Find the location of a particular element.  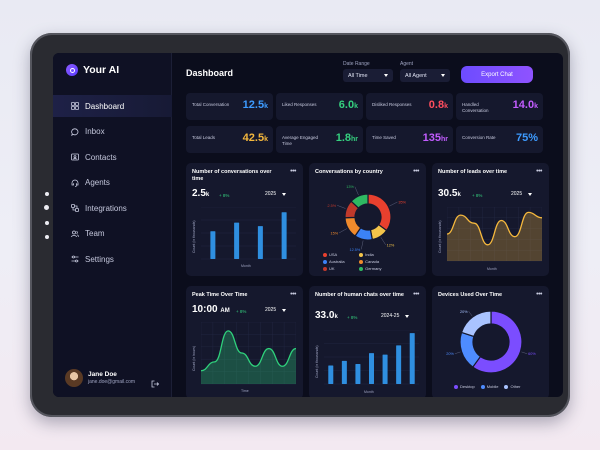

legend-label: Desktop is located at coordinates (467, 386).